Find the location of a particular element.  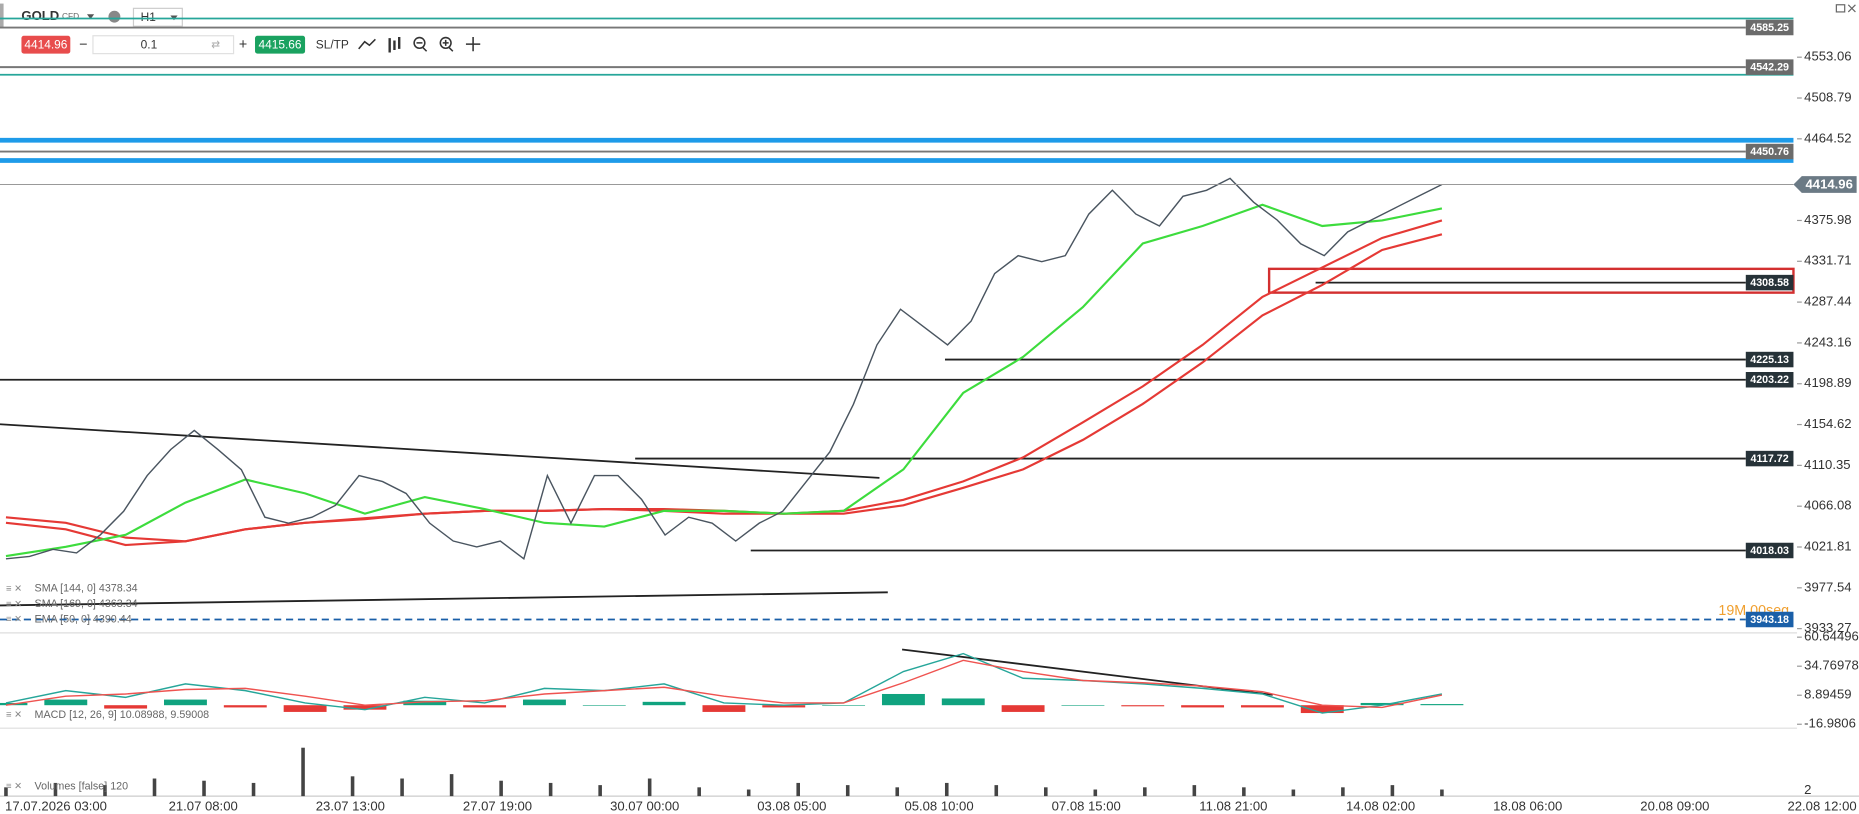

y-tick-label: 4154.62 is located at coordinates (1827, 423).